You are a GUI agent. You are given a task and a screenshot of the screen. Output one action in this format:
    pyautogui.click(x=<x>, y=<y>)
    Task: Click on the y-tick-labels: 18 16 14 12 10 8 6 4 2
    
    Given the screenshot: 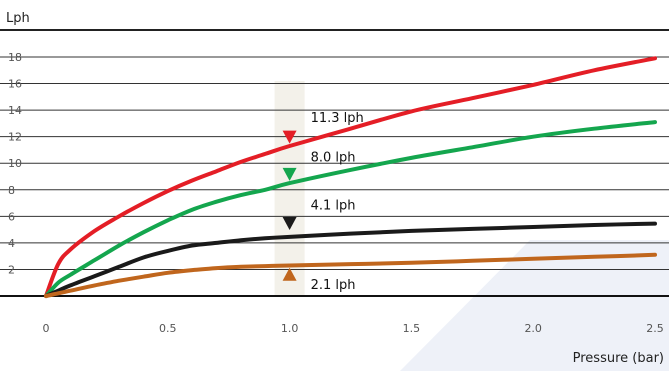 What is the action you would take?
    pyautogui.click(x=15, y=163)
    